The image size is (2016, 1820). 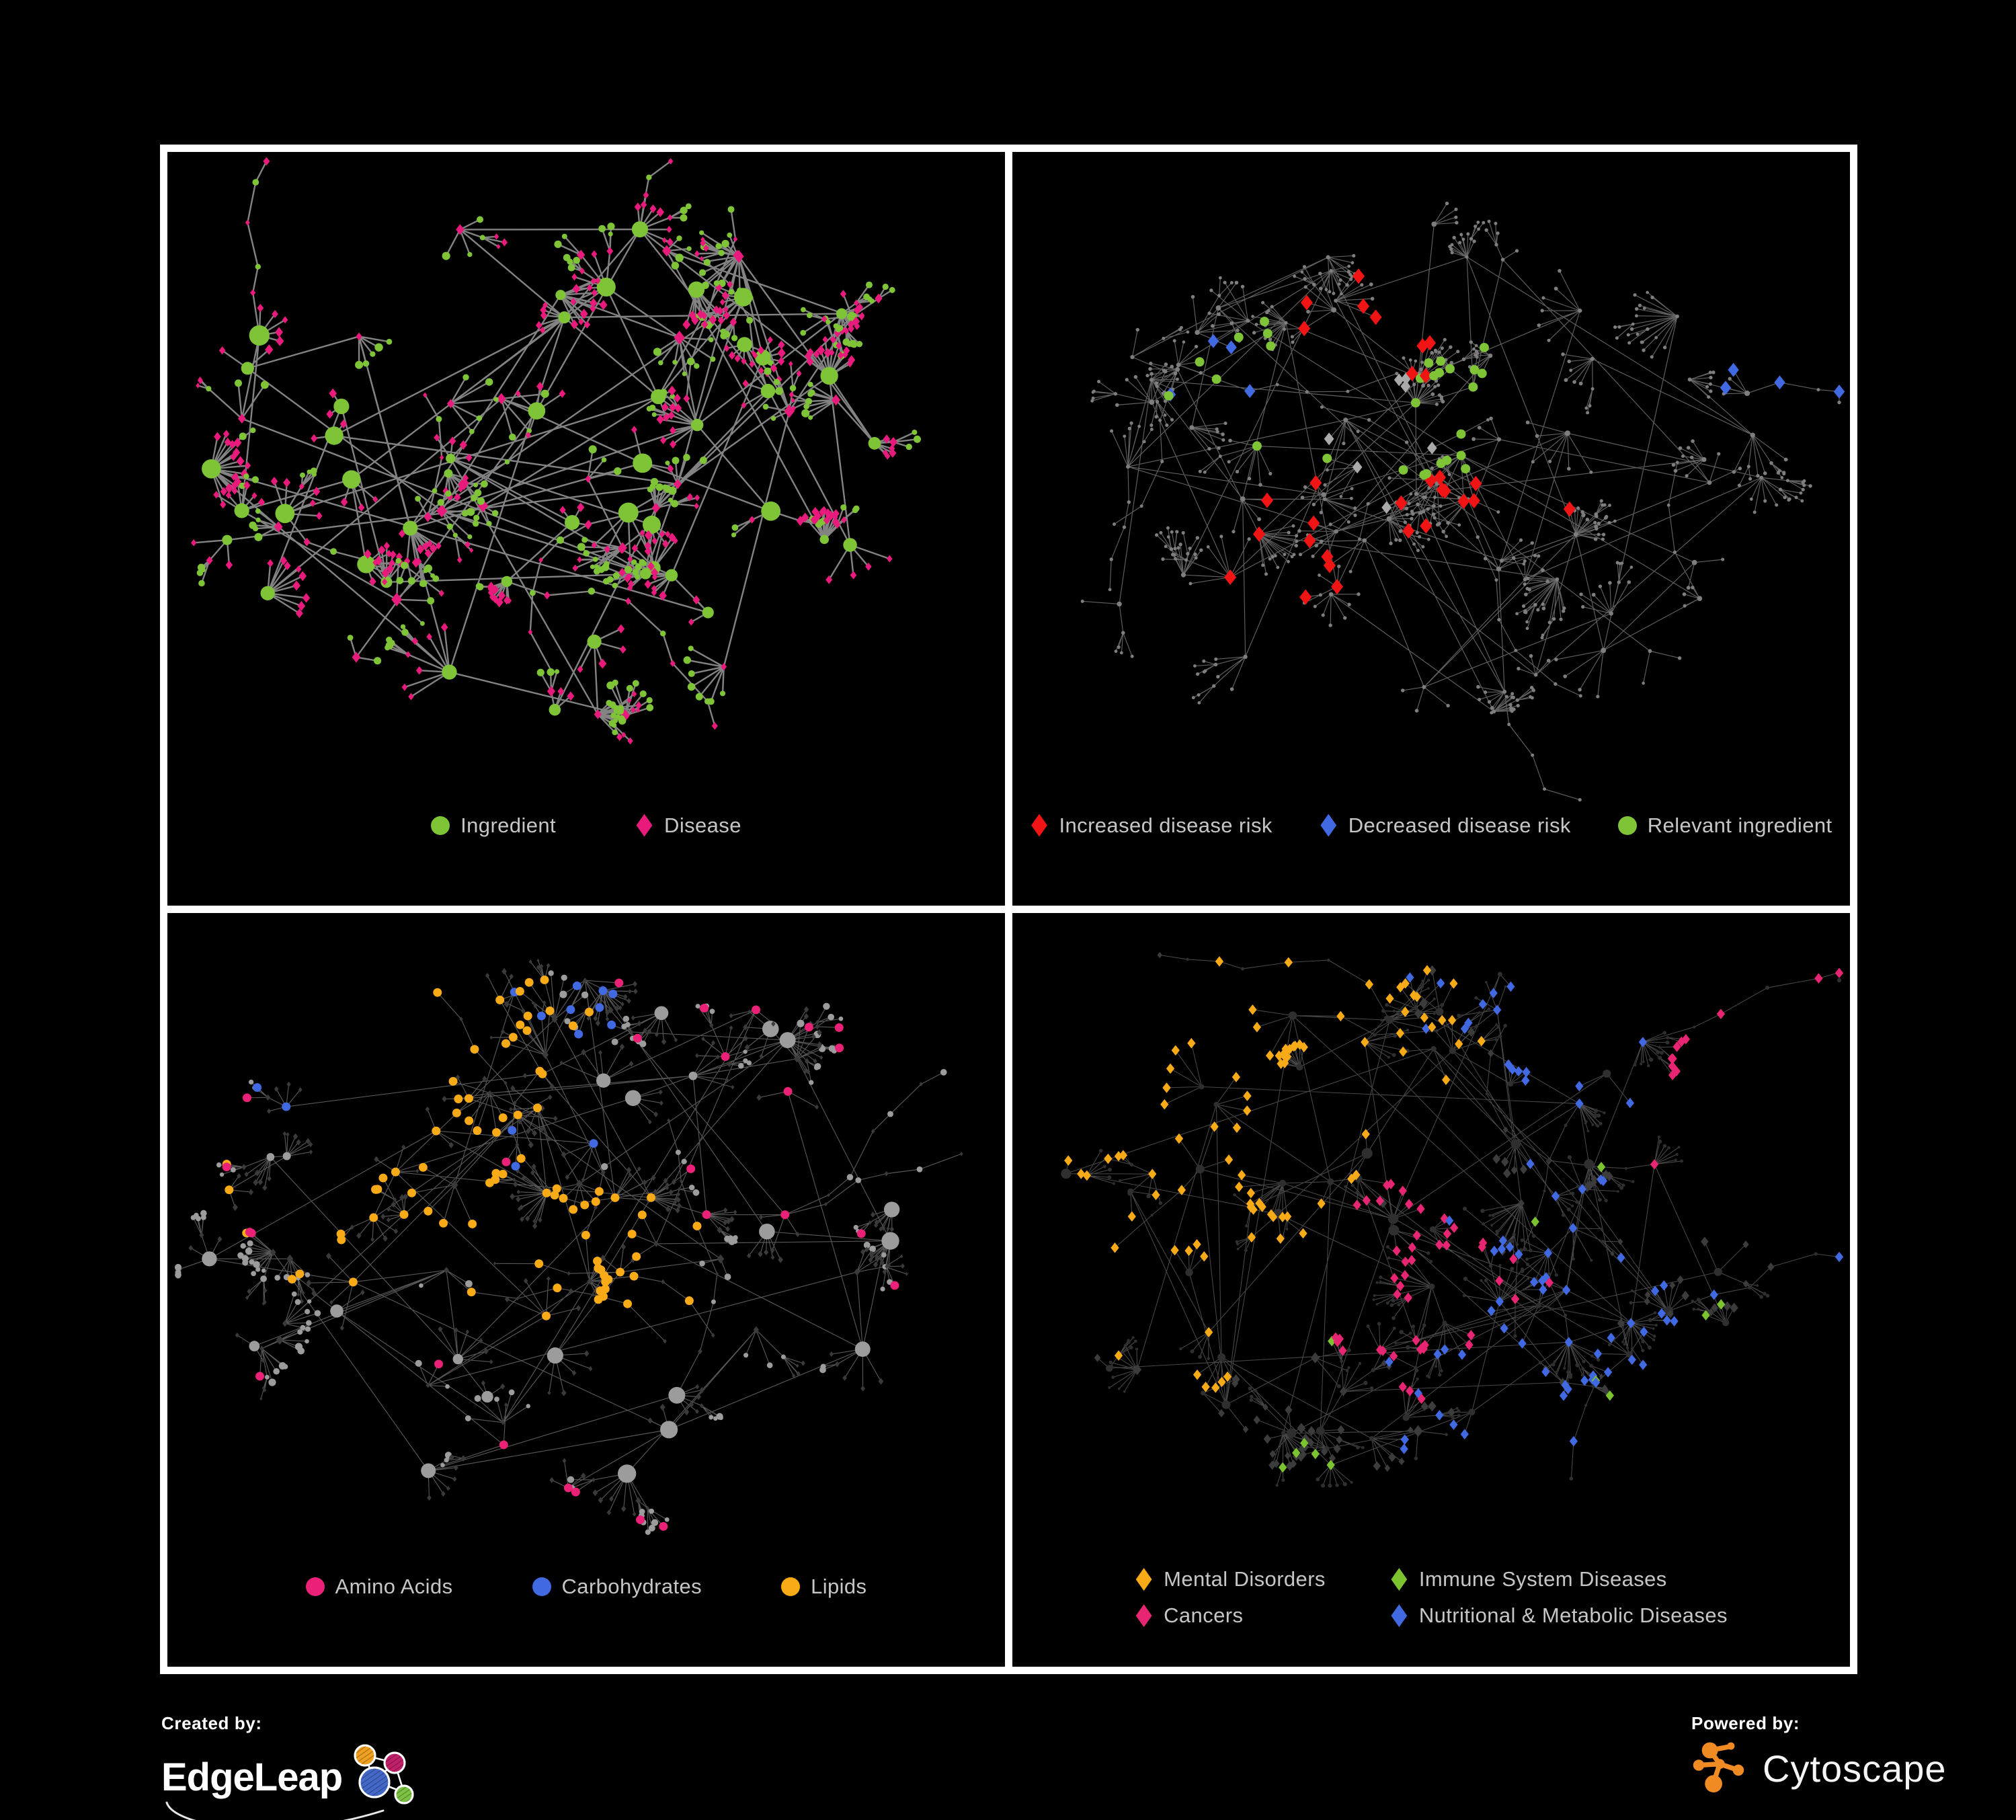 What do you see at coordinates (1039, 825) in the screenshot?
I see `increased-risk-diamond-icon` at bounding box center [1039, 825].